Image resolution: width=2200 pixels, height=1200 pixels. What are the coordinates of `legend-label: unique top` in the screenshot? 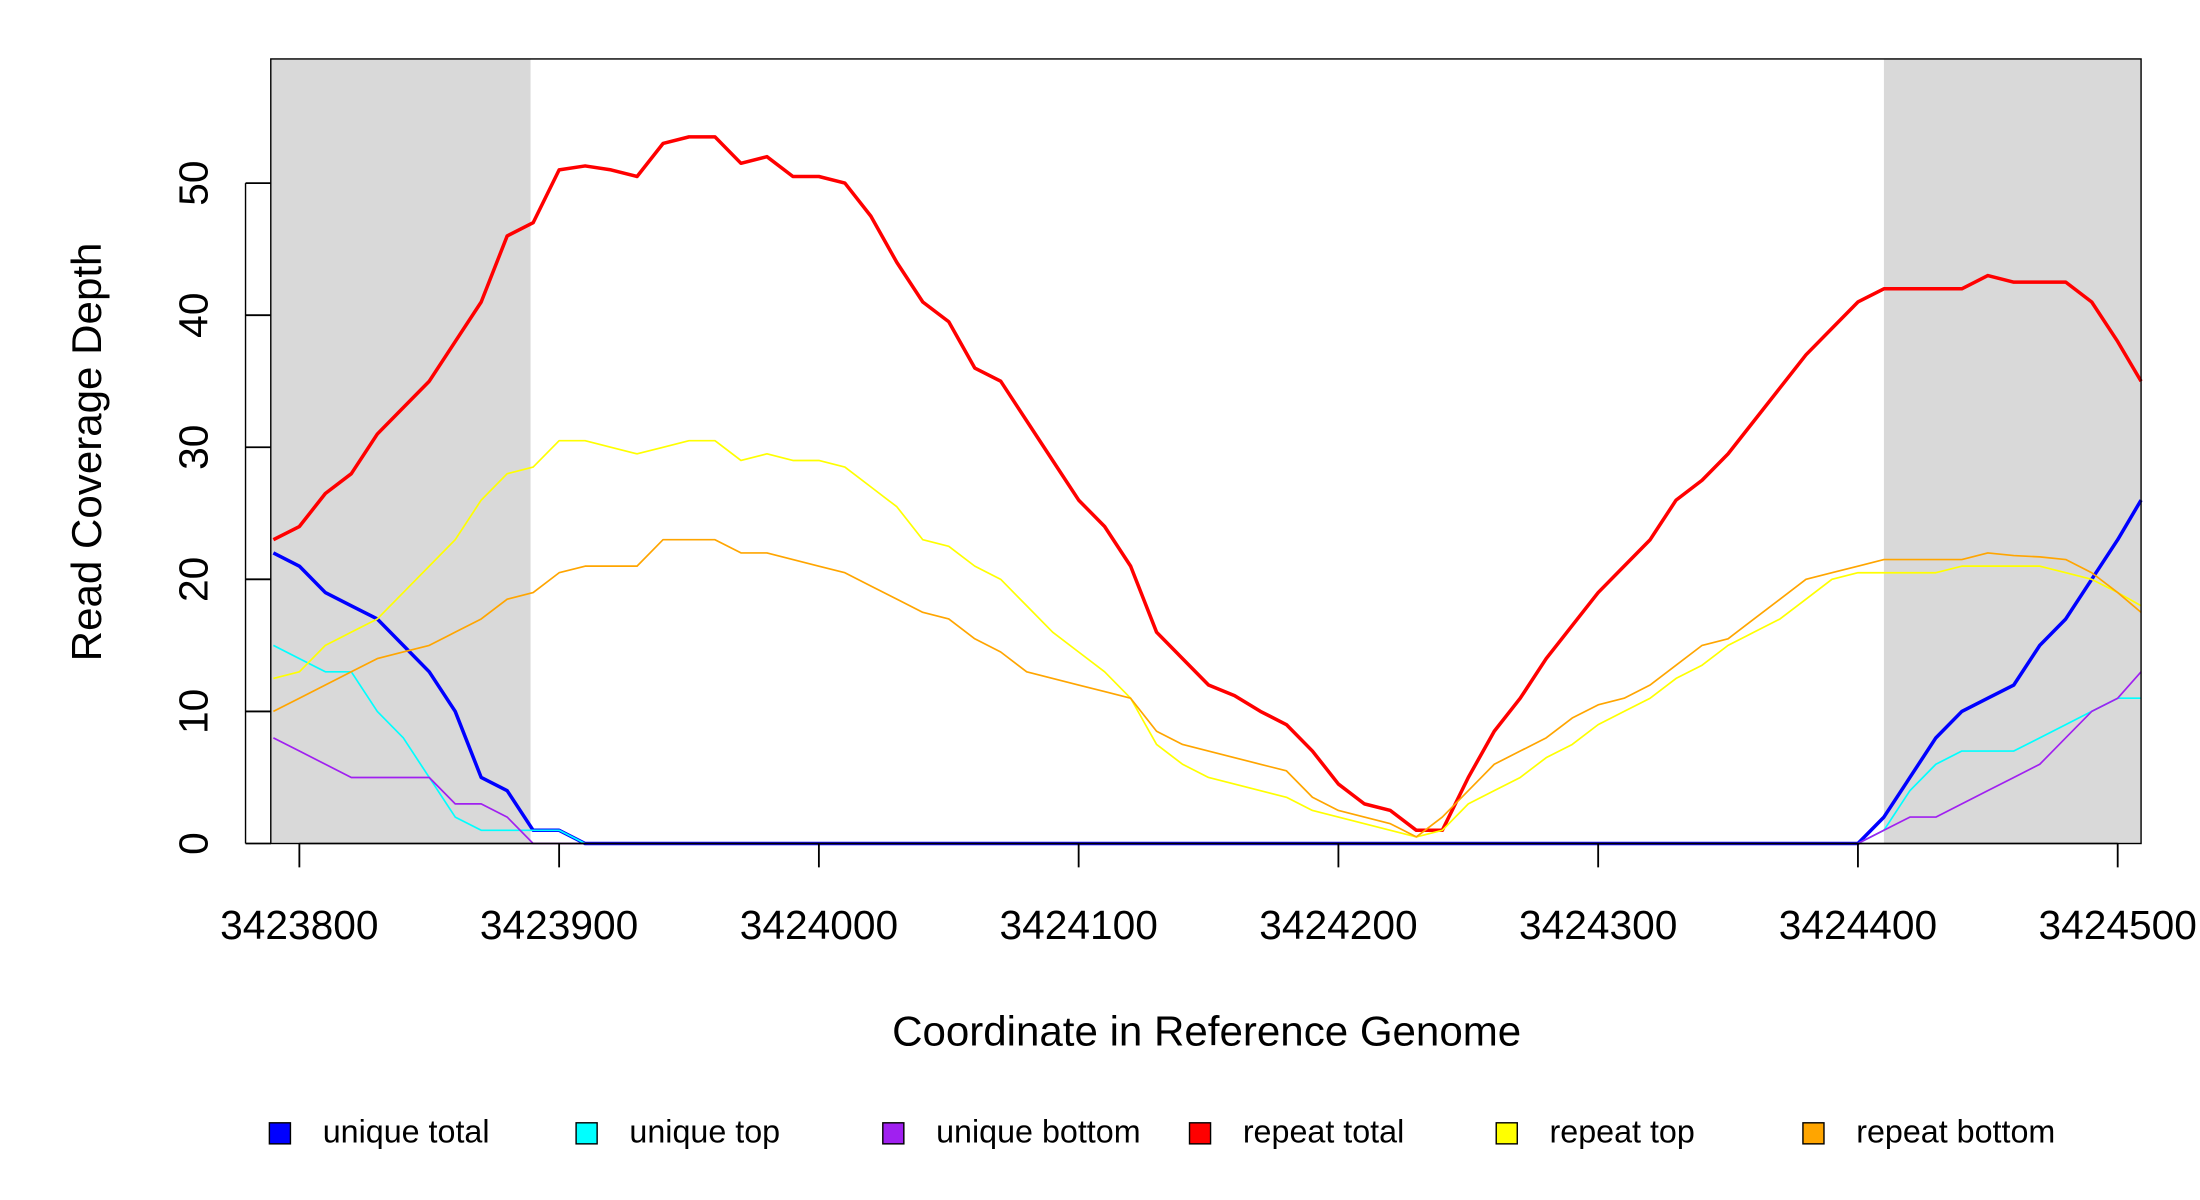 It's located at (704, 1132).